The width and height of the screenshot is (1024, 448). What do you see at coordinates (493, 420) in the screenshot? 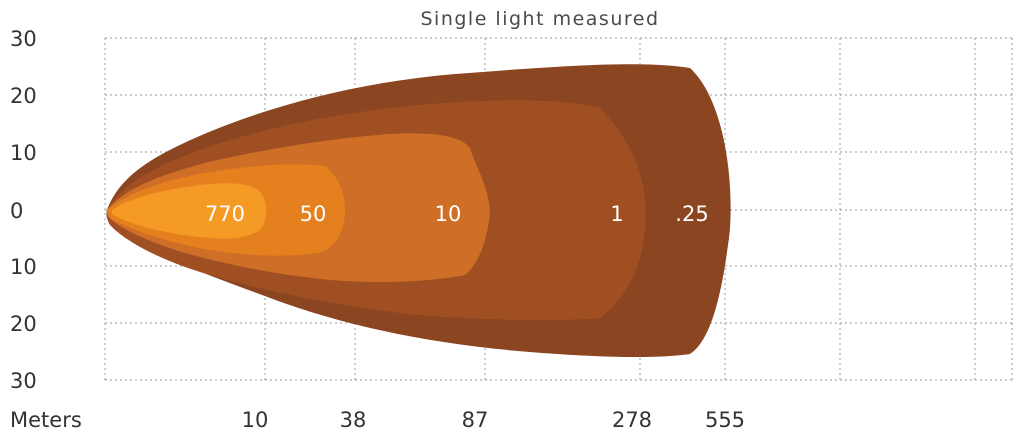
I see `x-axis-ticks: 10 38 87 278 555` at bounding box center [493, 420].